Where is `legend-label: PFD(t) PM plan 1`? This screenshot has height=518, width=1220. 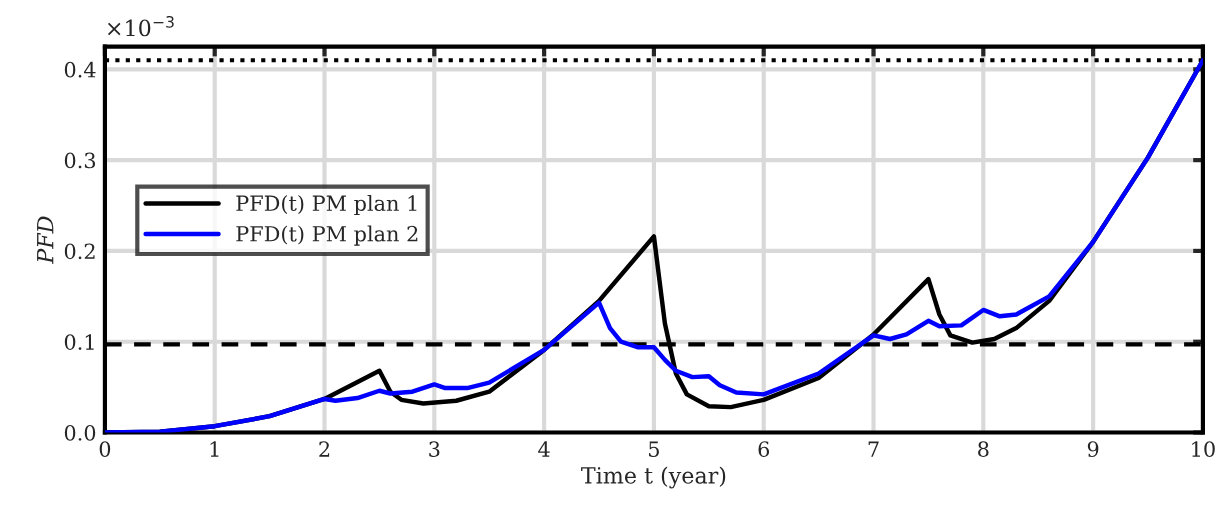
legend-label: PFD(t) PM plan 1 is located at coordinates (326, 205).